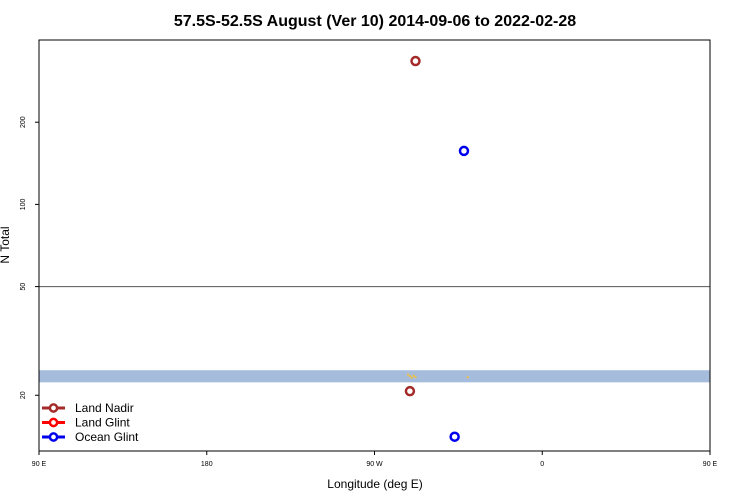 The height and width of the screenshot is (500, 750). Describe the element at coordinates (23, 204) in the screenshot. I see `y-tick-label: 100` at that location.